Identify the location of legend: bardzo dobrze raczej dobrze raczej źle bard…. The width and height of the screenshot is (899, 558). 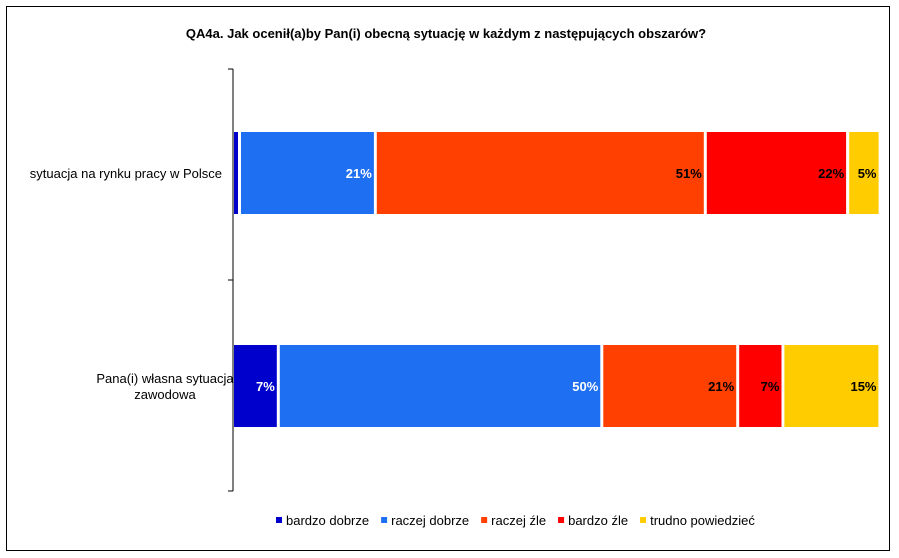
(515, 520).